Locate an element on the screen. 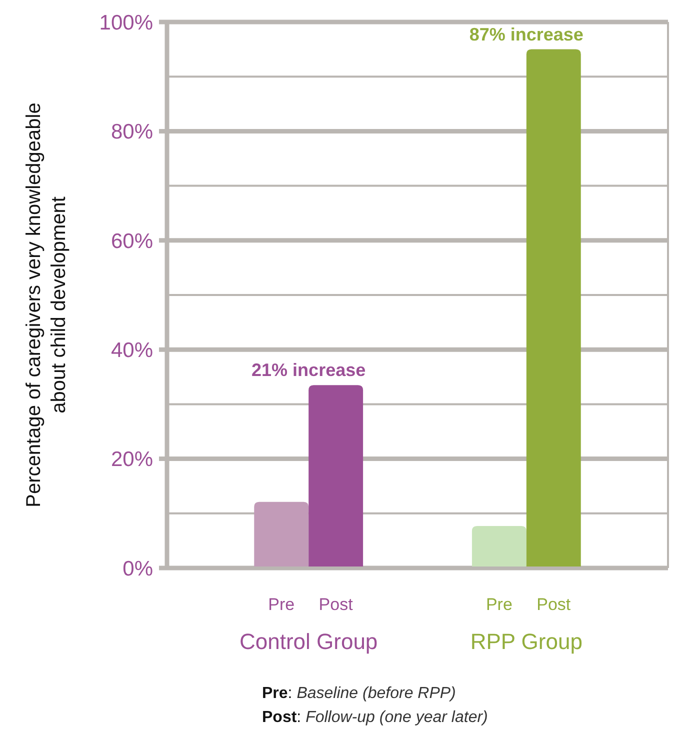 Image resolution: width=678 pixels, height=730 pixels. y-tick-label: 0% is located at coordinates (137, 568).